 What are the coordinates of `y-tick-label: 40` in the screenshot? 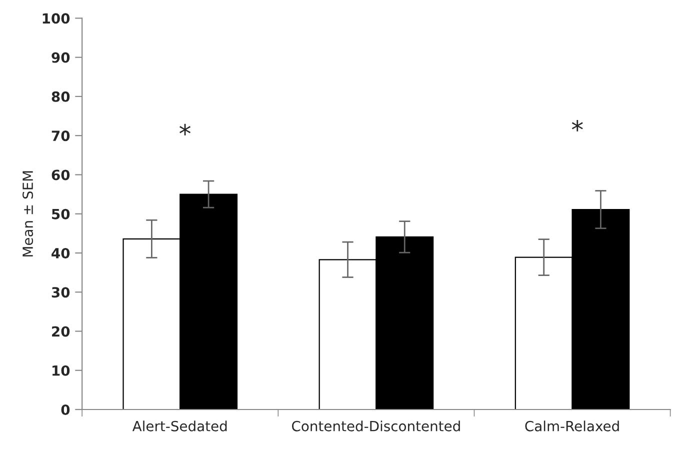 It's located at (61, 253).